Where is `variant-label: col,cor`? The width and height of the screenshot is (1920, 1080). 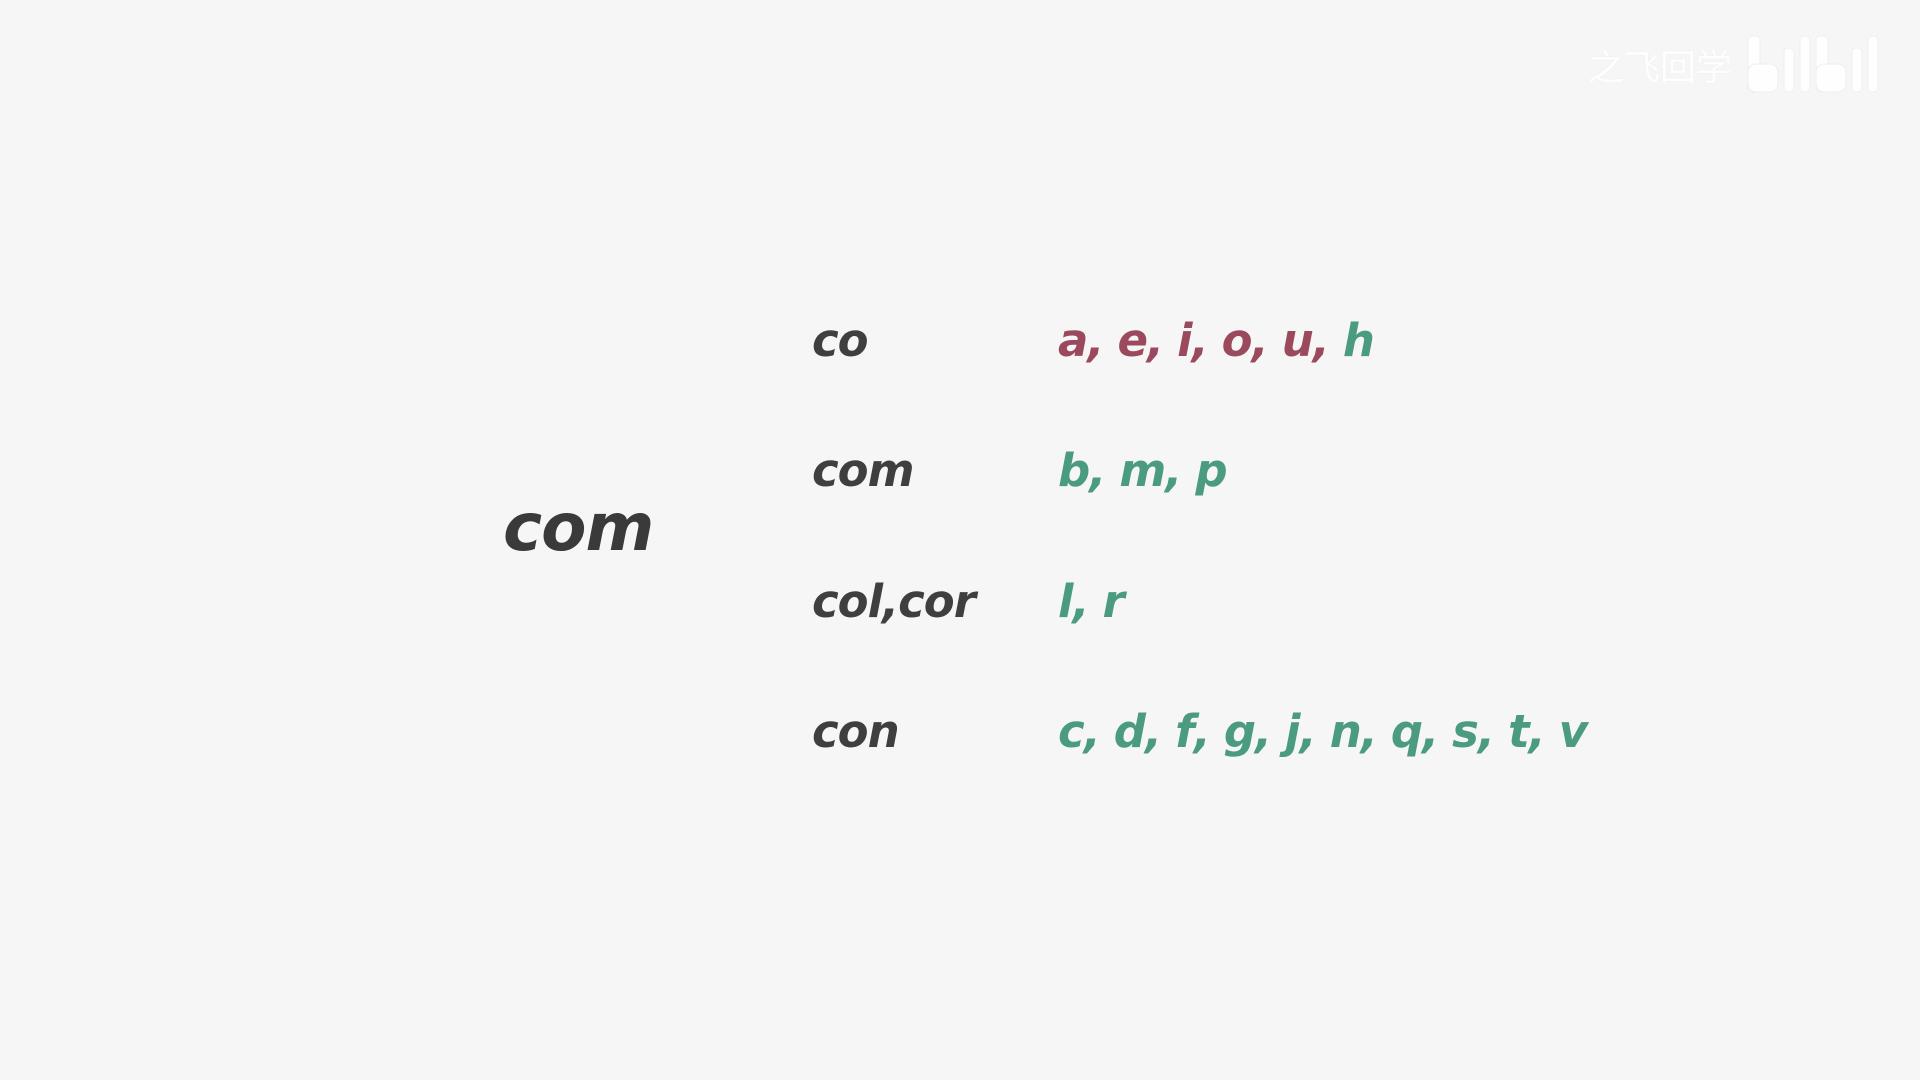
variant-label: col,cor is located at coordinates (894, 601).